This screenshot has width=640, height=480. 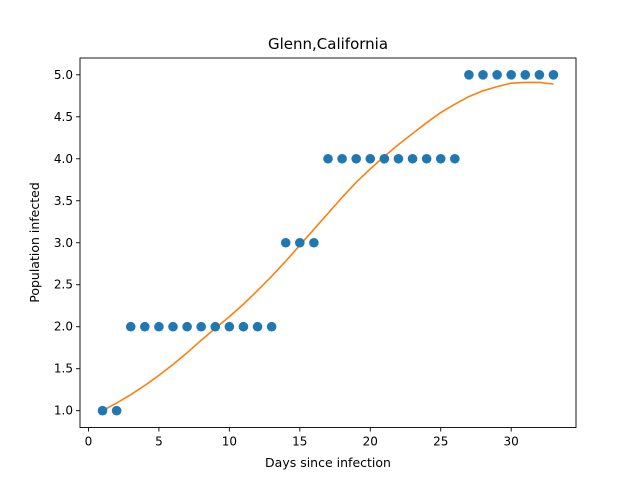 I want to click on x-tick-label: 5, so click(x=159, y=442).